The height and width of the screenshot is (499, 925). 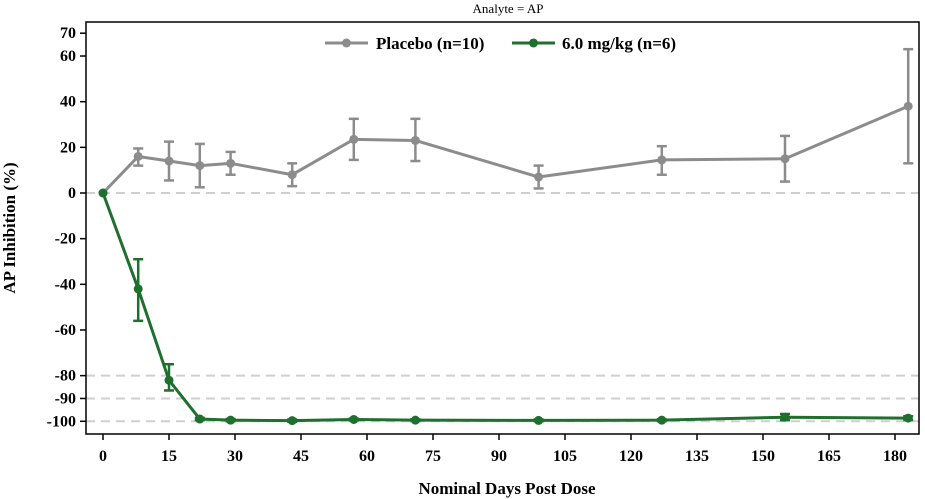 What do you see at coordinates (169, 456) in the screenshot?
I see `x-tick-label: 15` at bounding box center [169, 456].